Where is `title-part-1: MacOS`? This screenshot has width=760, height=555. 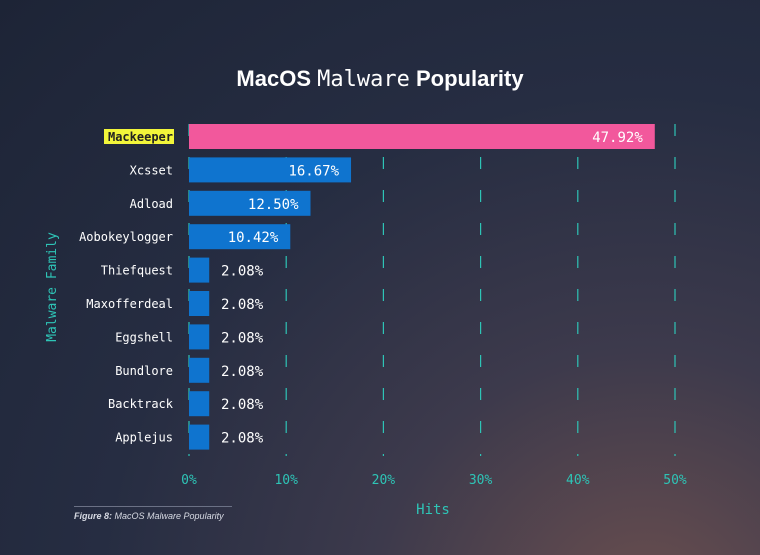
title-part-1: MacOS is located at coordinates (274, 78).